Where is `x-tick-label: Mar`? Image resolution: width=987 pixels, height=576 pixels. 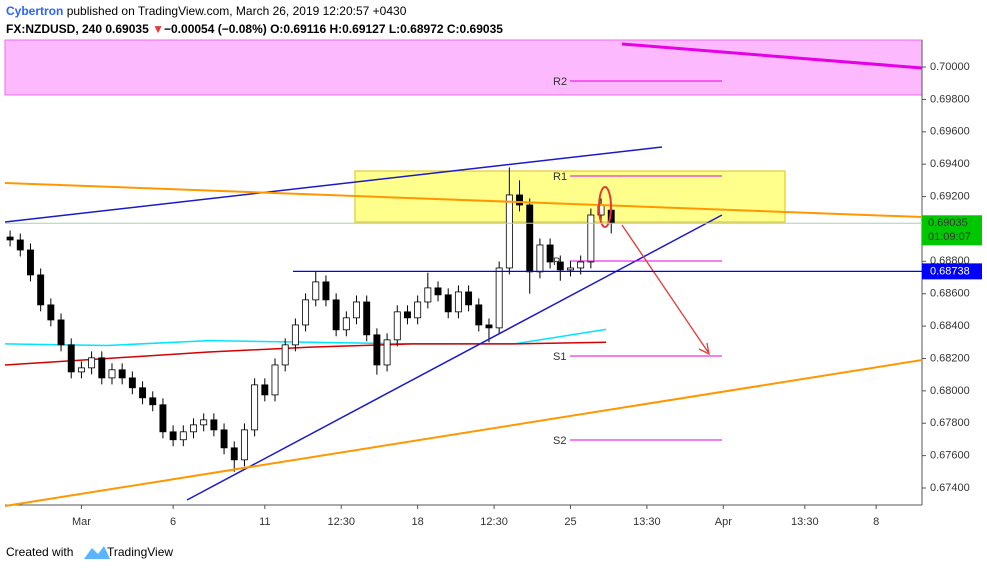 x-tick-label: Mar is located at coordinates (81, 522).